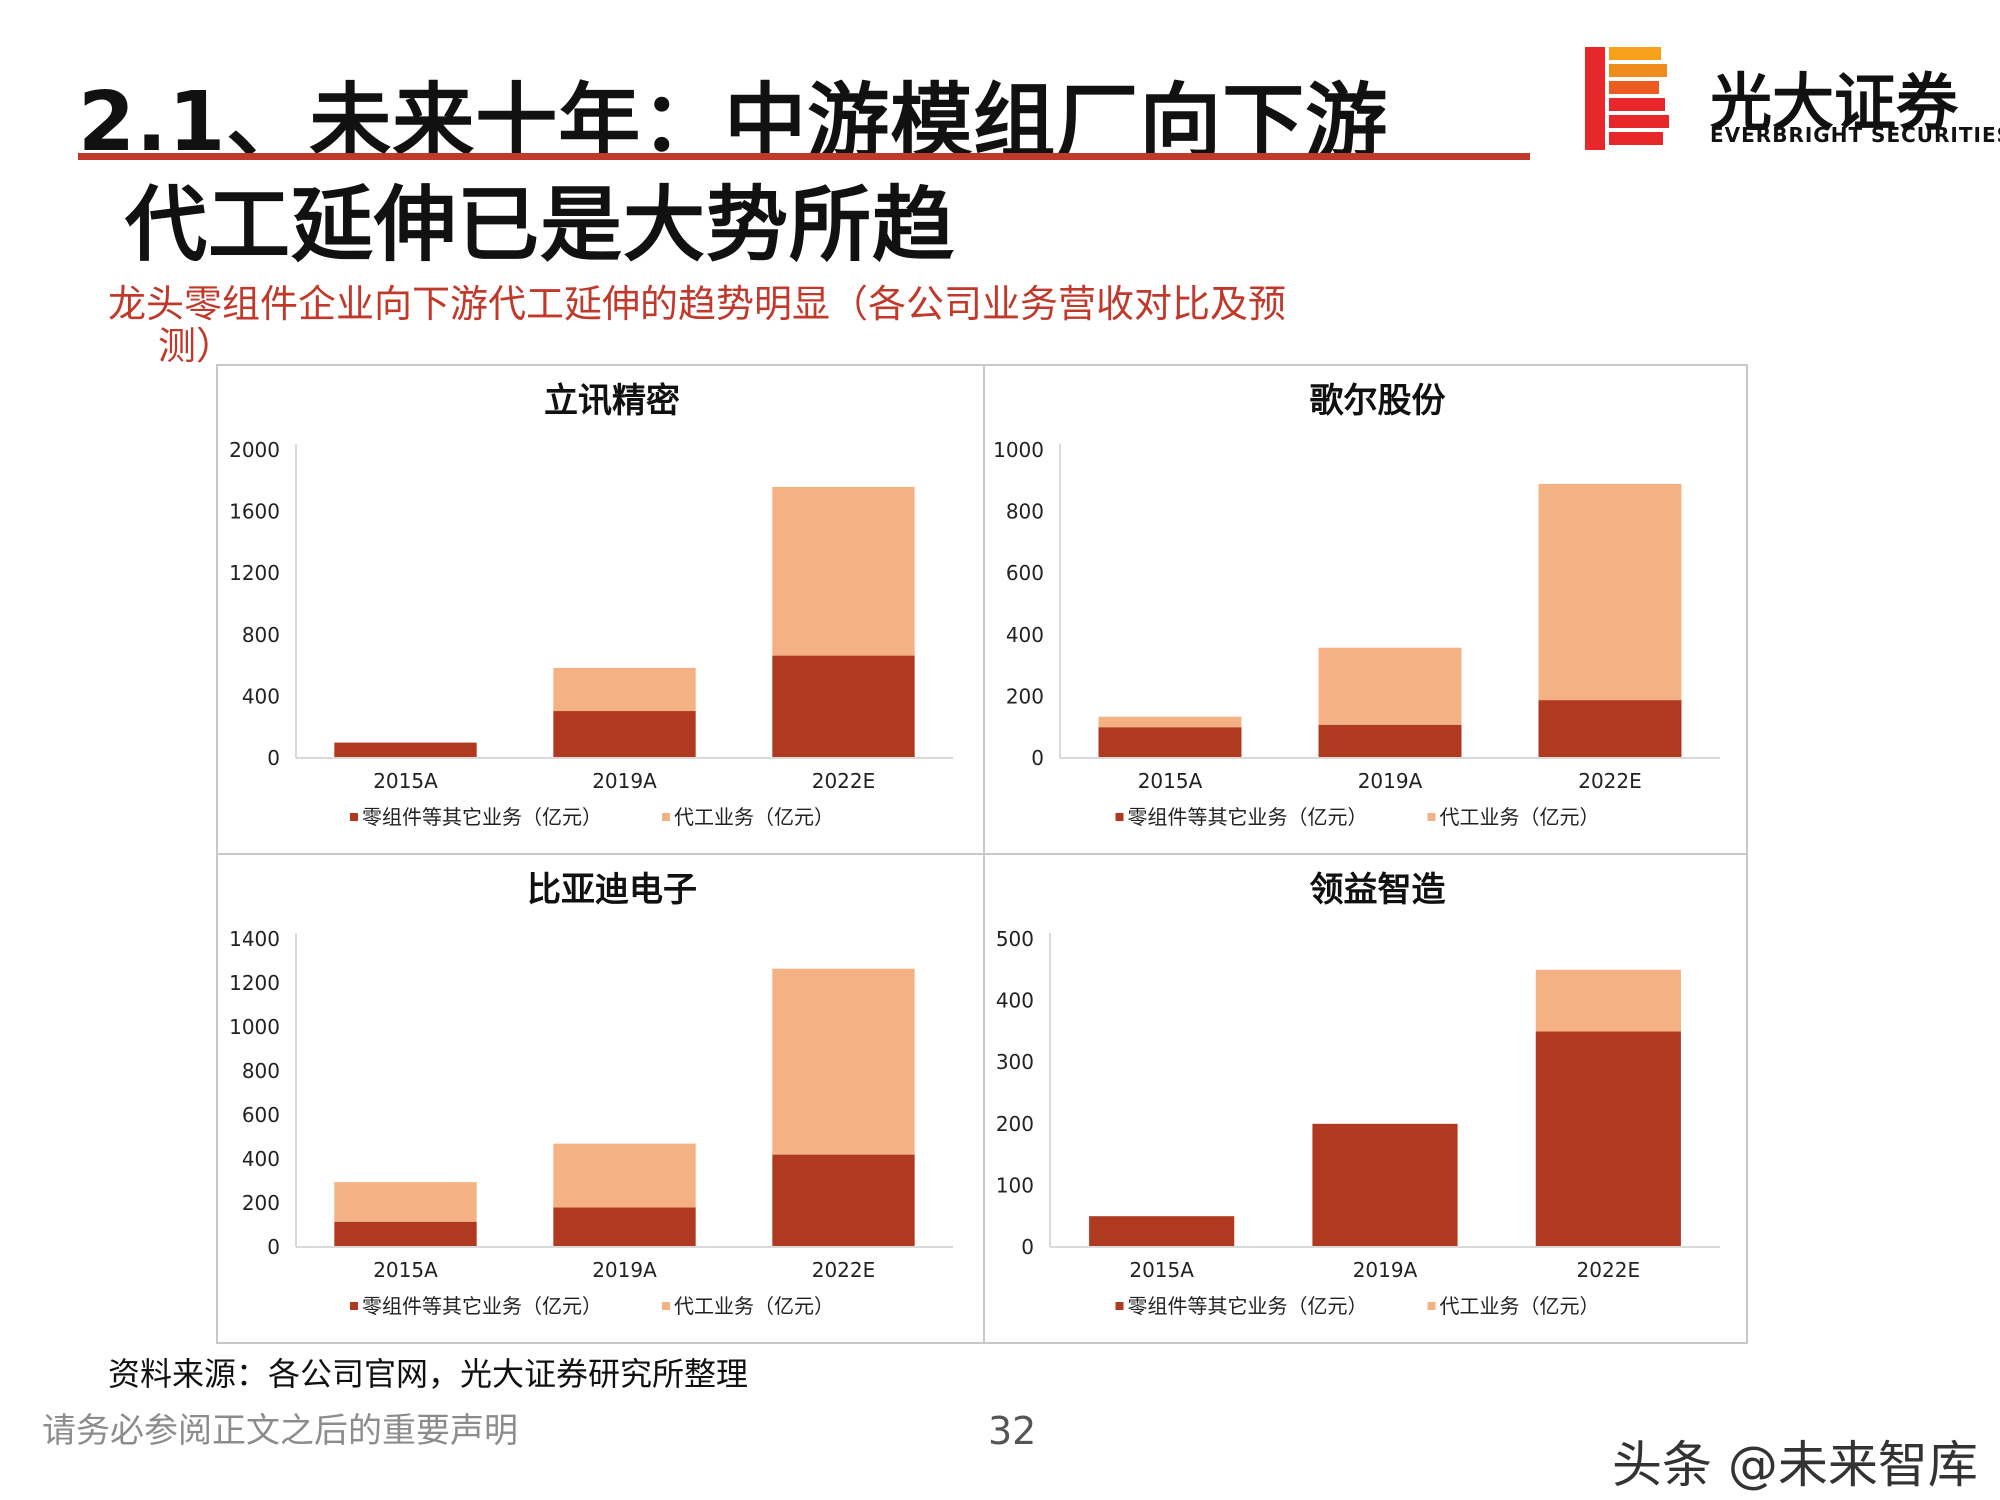 Image resolution: width=2000 pixels, height=1500 pixels. What do you see at coordinates (612, 401) in the screenshot?
I see `chart-title: 立讯精密` at bounding box center [612, 401].